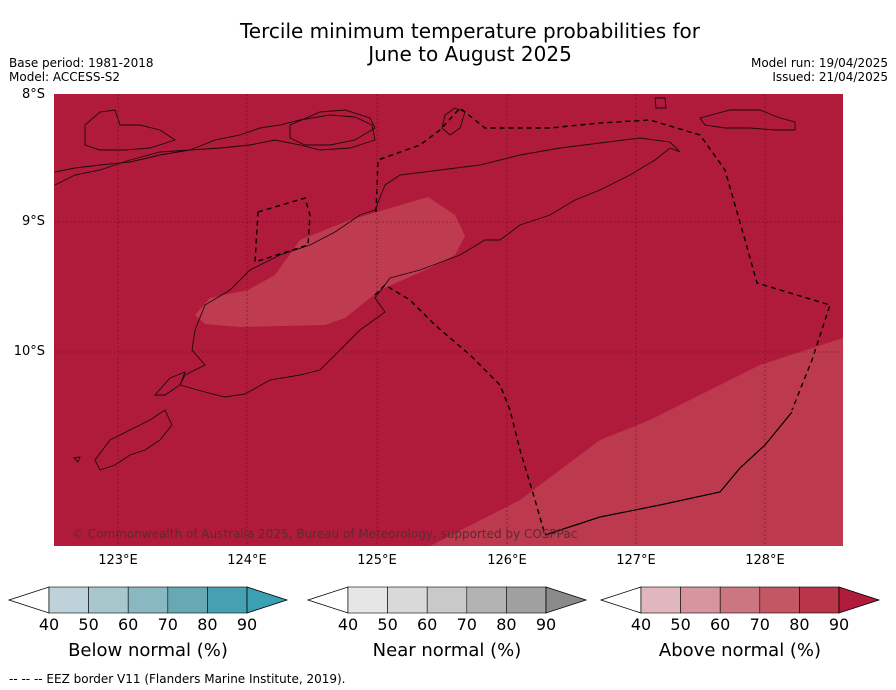 The width and height of the screenshot is (896, 690). What do you see at coordinates (546, 624) in the screenshot?
I see `colorbar-near-normal-tick: 90` at bounding box center [546, 624].